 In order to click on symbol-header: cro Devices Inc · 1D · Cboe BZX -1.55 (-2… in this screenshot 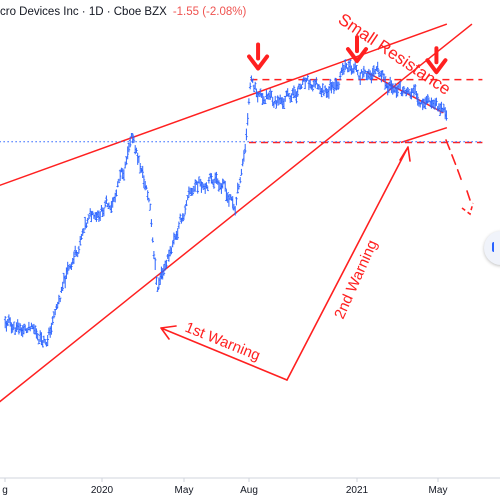, I will do `click(123, 14)`.